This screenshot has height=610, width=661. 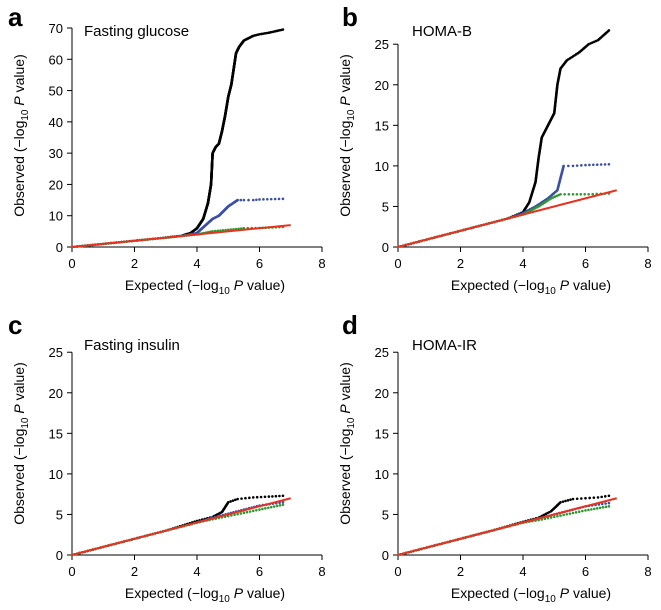 I want to click on x-axis-label-sub: 10, so click(x=551, y=291).